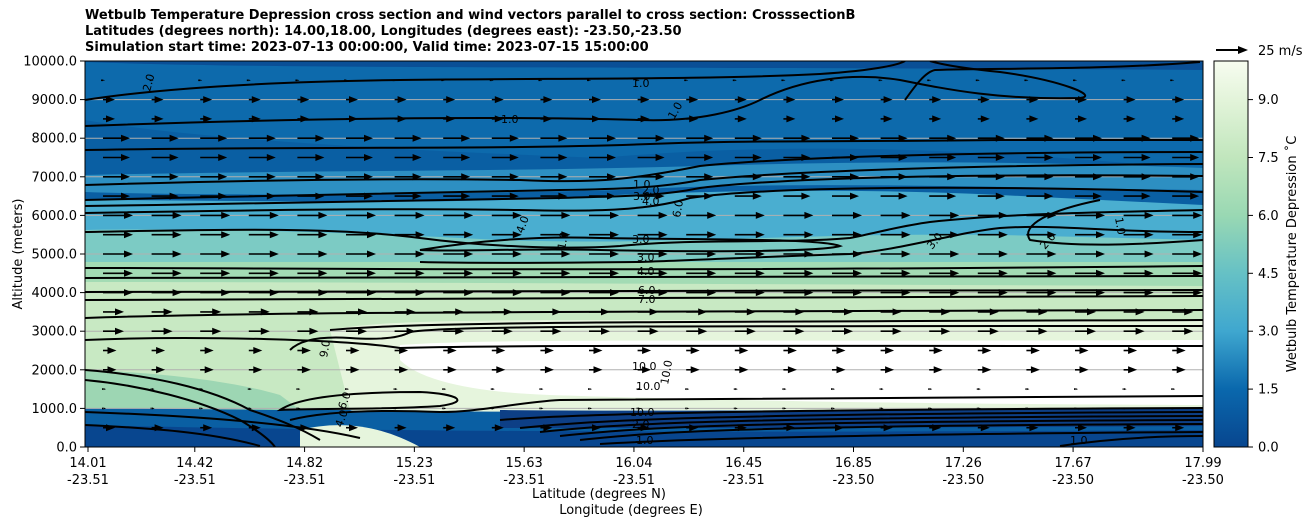 The image size is (1312, 526). I want to click on contour-label: 1.0, so click(641, 83).